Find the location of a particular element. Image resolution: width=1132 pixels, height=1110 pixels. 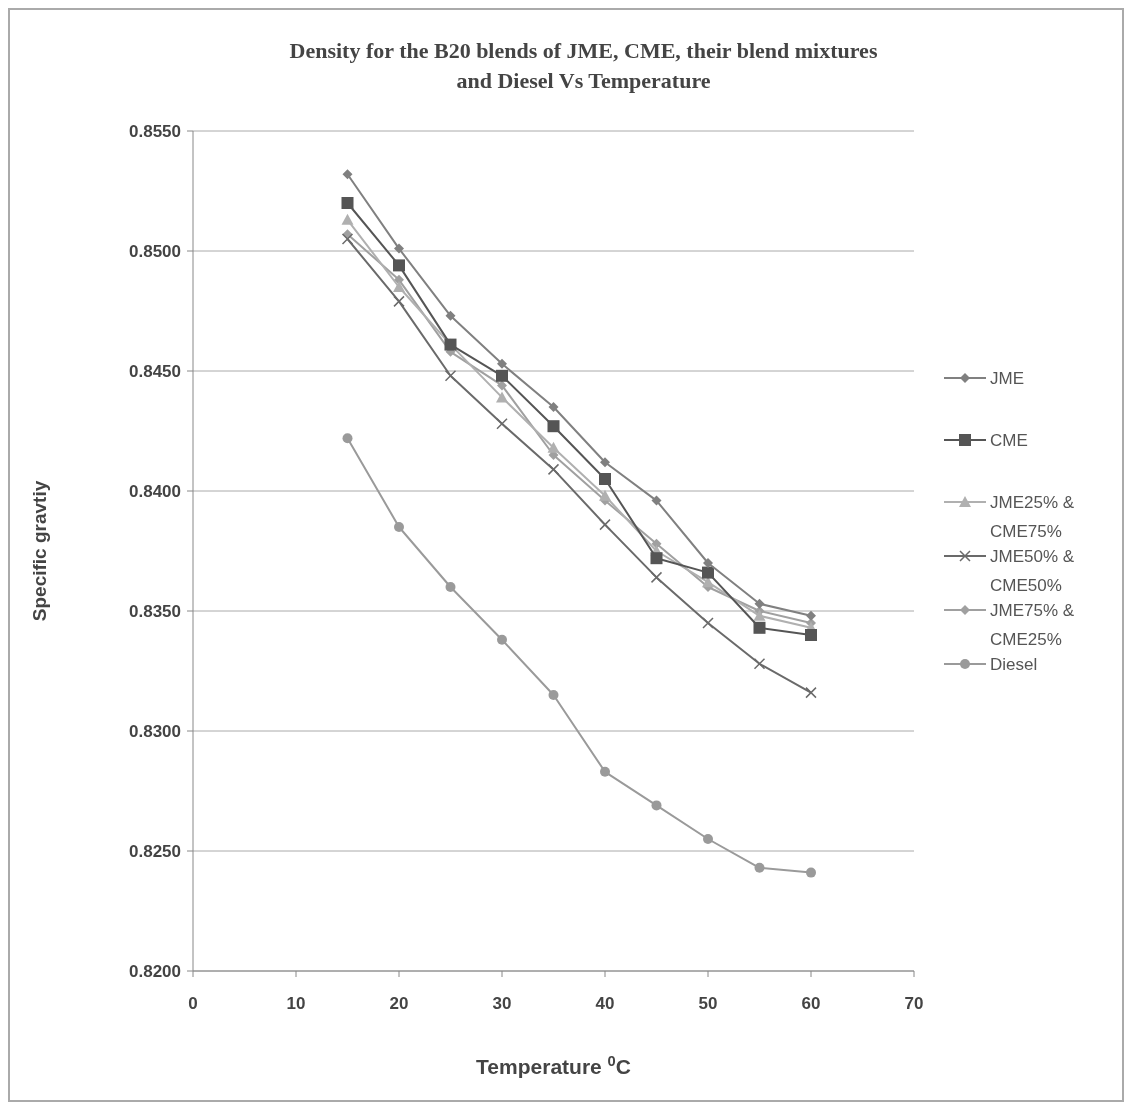

y-tick-label: 0.8400 is located at coordinates (155, 491).